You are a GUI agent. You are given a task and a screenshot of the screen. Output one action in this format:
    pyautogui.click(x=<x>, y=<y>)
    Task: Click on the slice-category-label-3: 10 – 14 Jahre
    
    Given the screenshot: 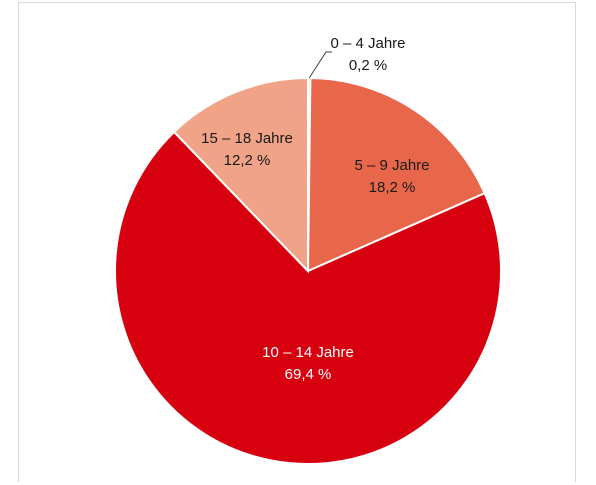 What is the action you would take?
    pyautogui.click(x=308, y=352)
    